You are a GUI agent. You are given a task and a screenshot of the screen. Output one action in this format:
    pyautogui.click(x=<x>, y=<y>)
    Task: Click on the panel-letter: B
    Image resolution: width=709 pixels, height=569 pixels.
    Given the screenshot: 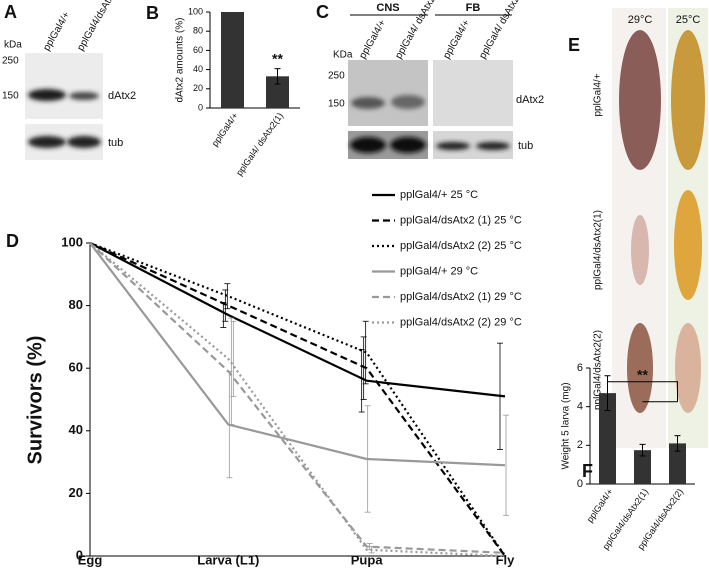 What is the action you would take?
    pyautogui.click(x=152, y=13)
    